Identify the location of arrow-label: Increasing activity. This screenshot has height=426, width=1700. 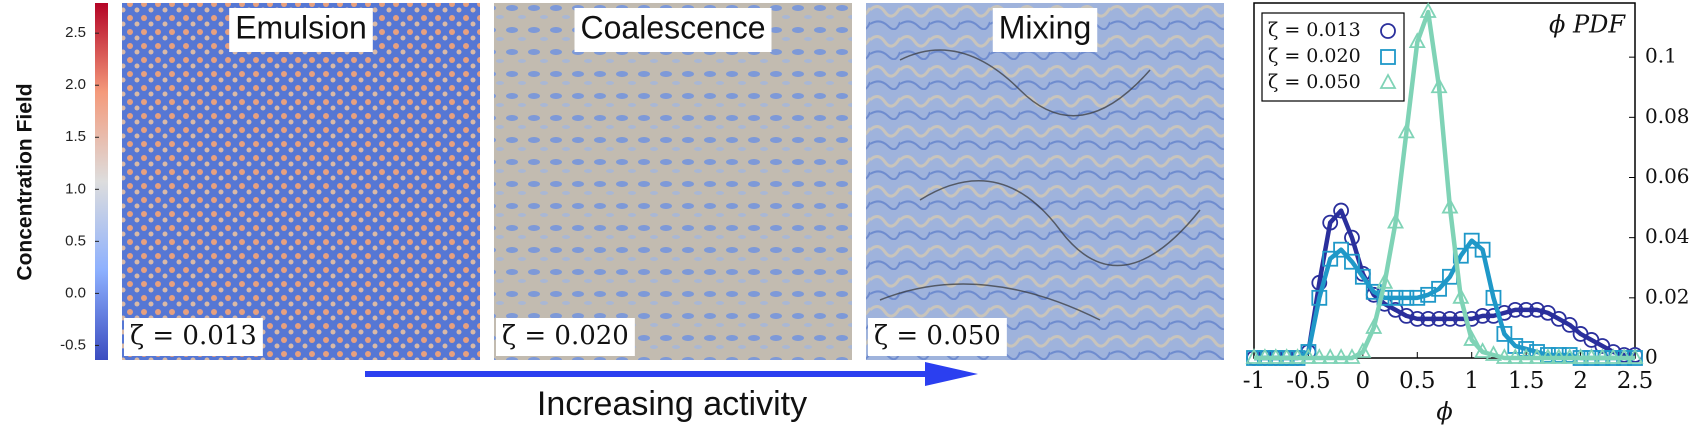
(672, 404).